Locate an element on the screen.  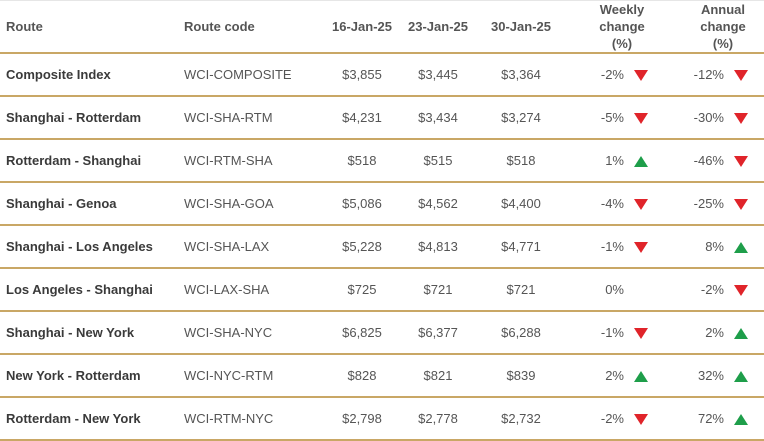
header-cell: Weekly change (%) is located at coordinates (618, 27).